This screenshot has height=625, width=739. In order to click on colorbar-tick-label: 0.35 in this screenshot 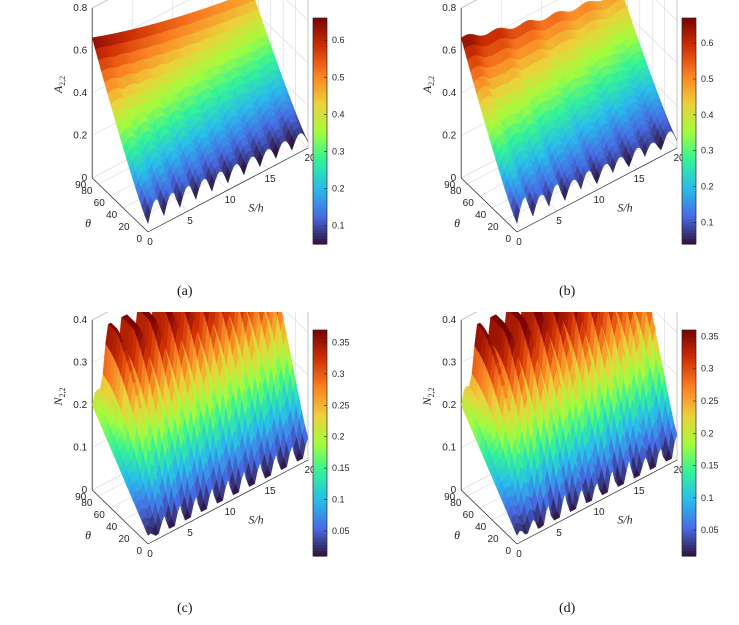, I will do `click(341, 343)`.